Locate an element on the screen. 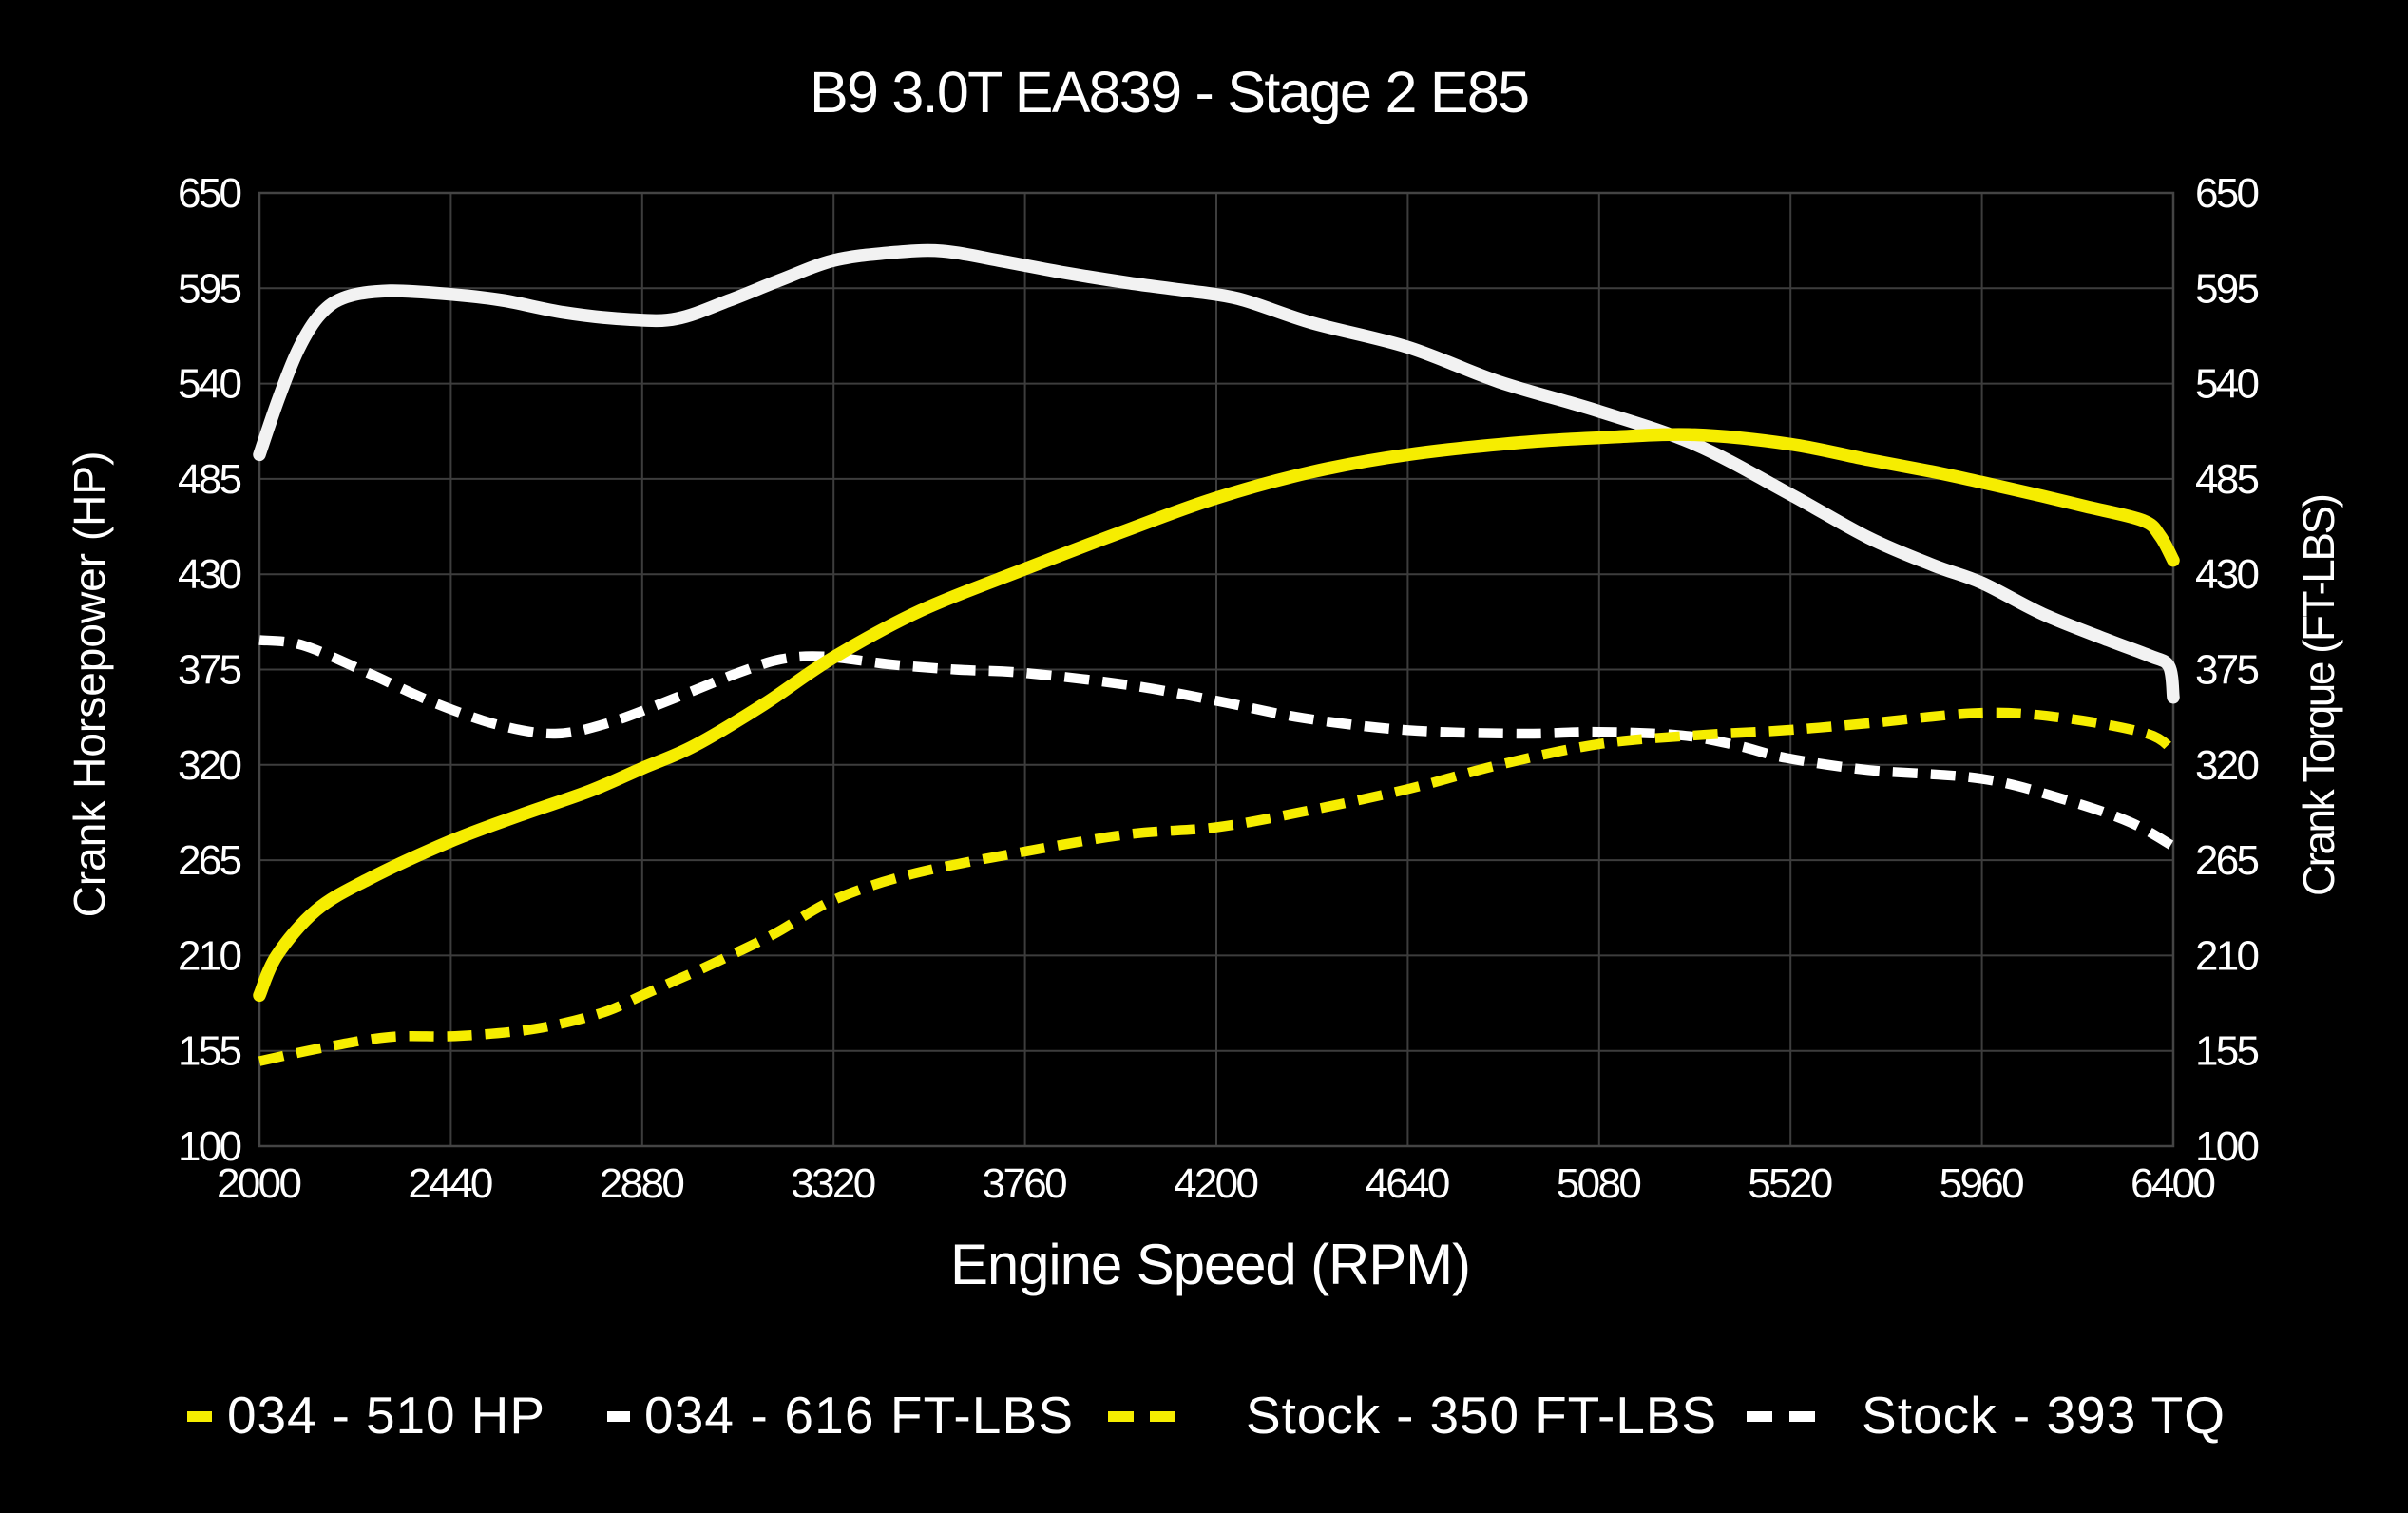  svg-text: 3320 is located at coordinates (834, 1183).